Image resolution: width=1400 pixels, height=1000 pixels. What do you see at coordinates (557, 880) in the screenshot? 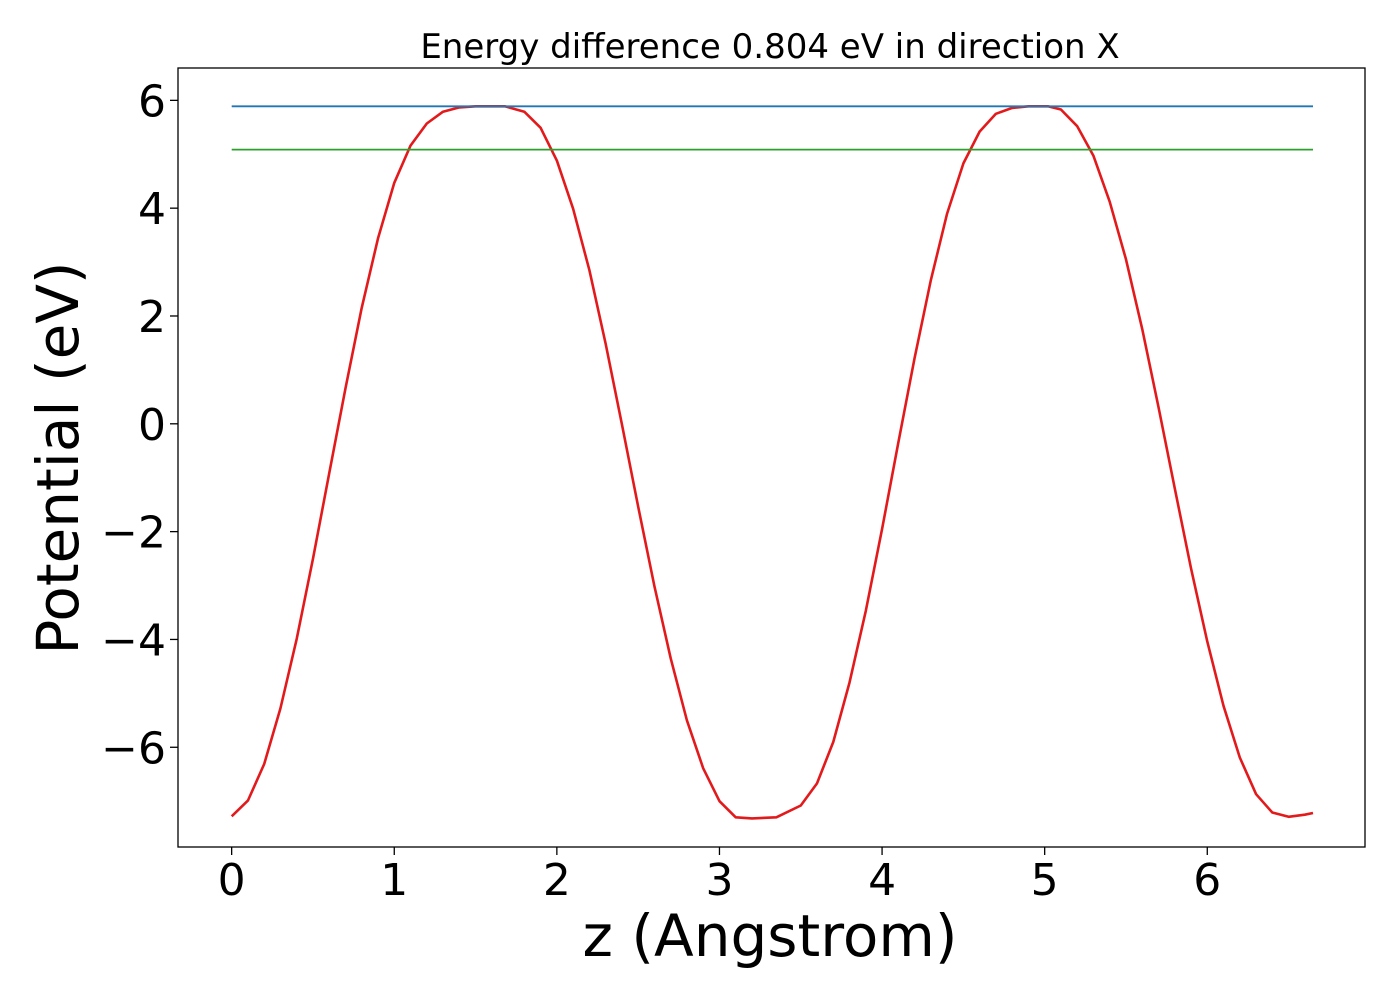
I see `x-tick-label: 2` at bounding box center [557, 880].